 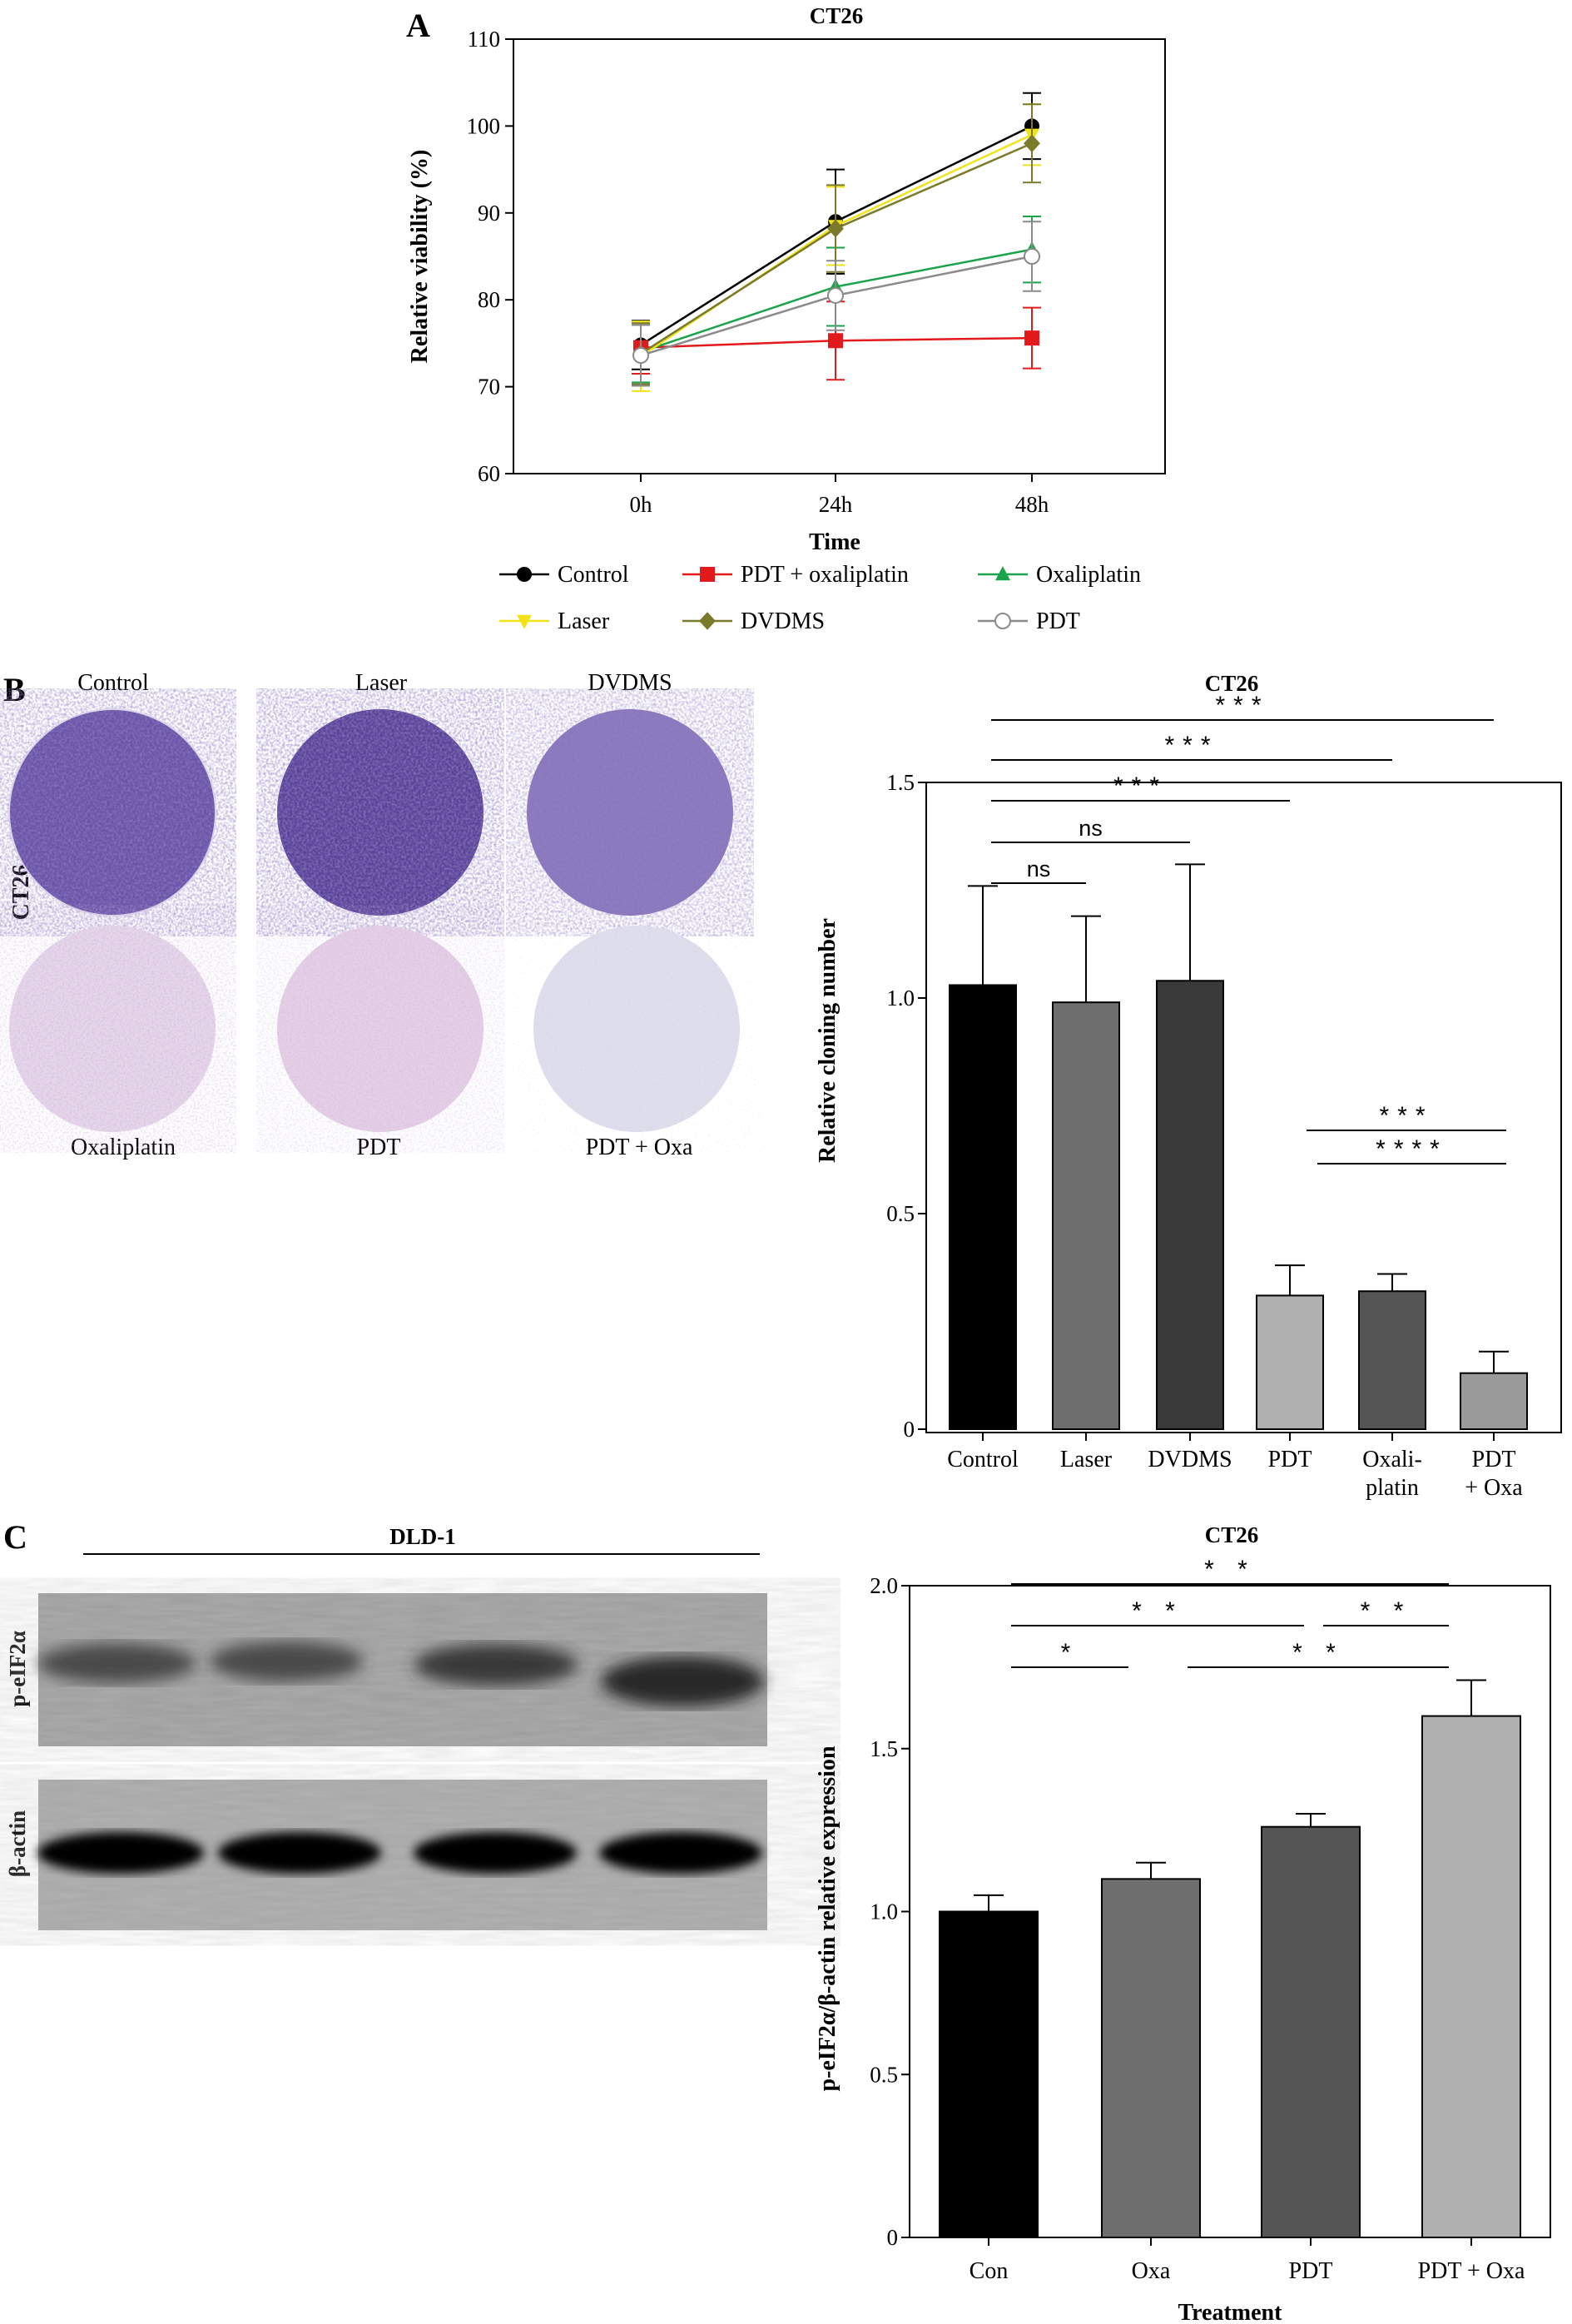 What do you see at coordinates (14, 689) in the screenshot?
I see `panel-letter-b: B` at bounding box center [14, 689].